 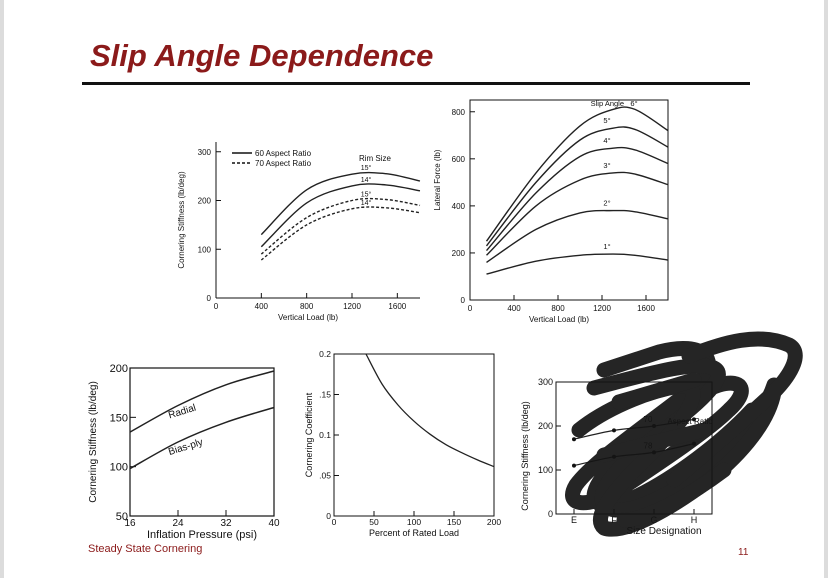 What do you see at coordinates (606, 165) in the screenshot?
I see `series-label: 3°` at bounding box center [606, 165].